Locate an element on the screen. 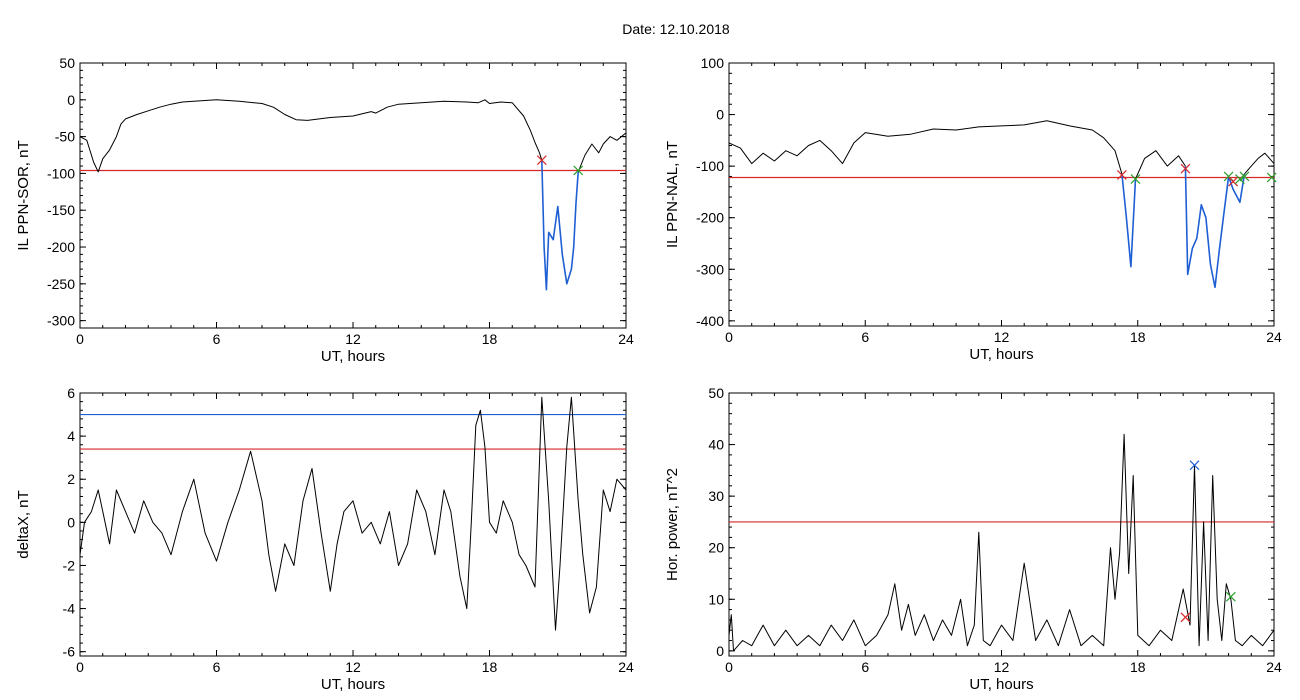 The image size is (1300, 700). y-tick-label: -2 is located at coordinates (69, 565).